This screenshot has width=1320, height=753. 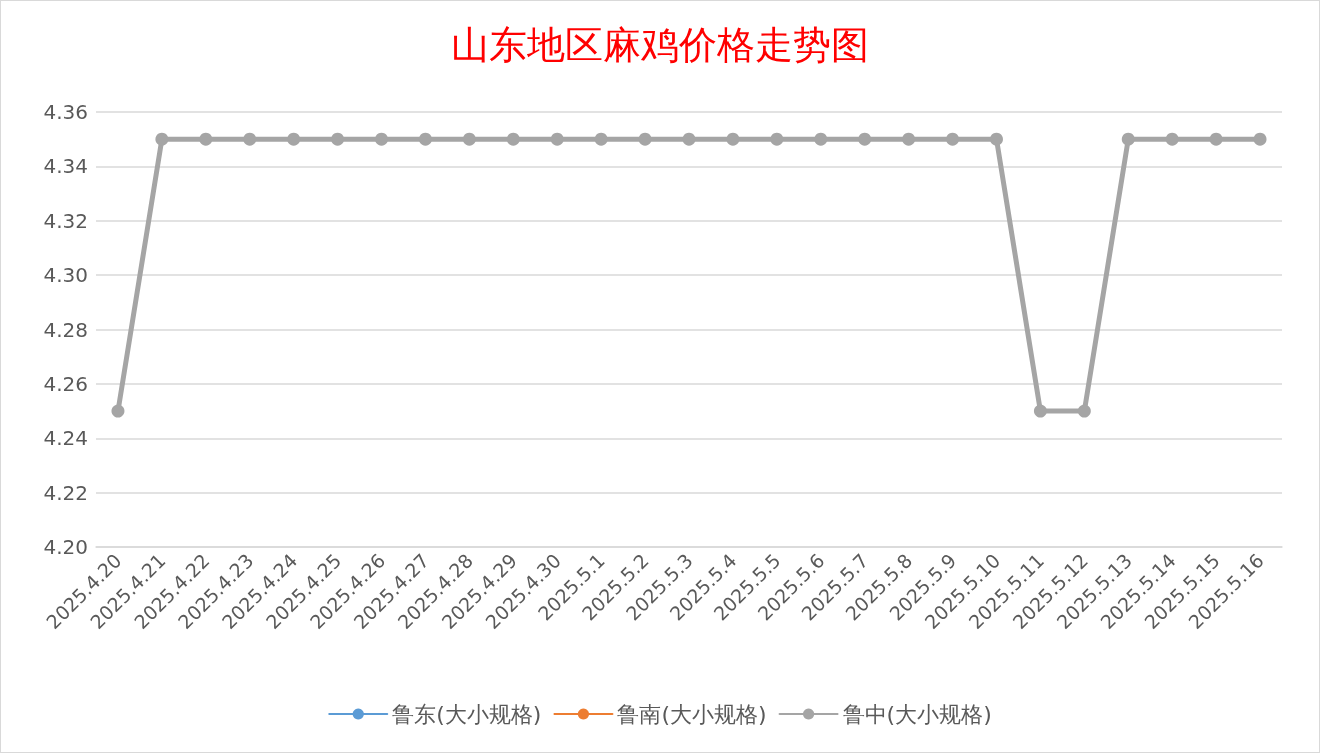 I want to click on y-tick-label: 4.22, so click(x=65, y=492).